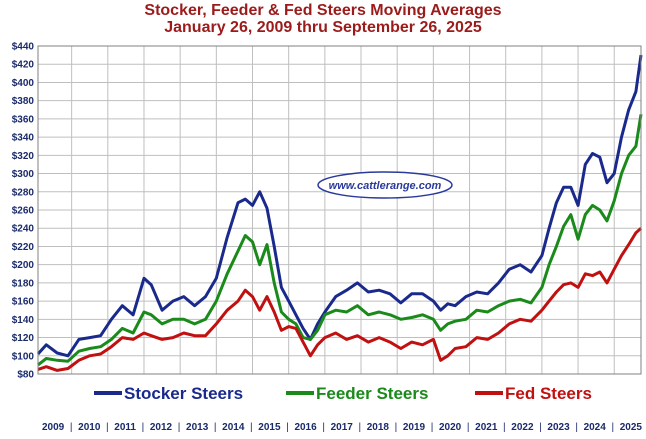 The image size is (646, 439). I want to click on y-tick-label: $200, so click(23, 265).